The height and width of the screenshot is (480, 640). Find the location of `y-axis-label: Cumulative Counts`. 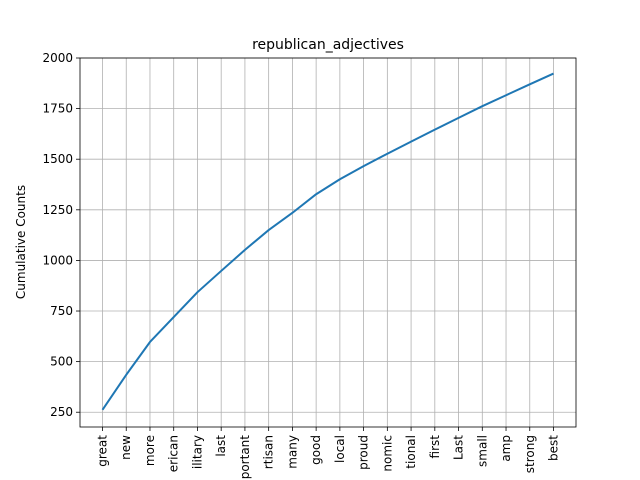

y-axis-label: Cumulative Counts is located at coordinates (21, 242).